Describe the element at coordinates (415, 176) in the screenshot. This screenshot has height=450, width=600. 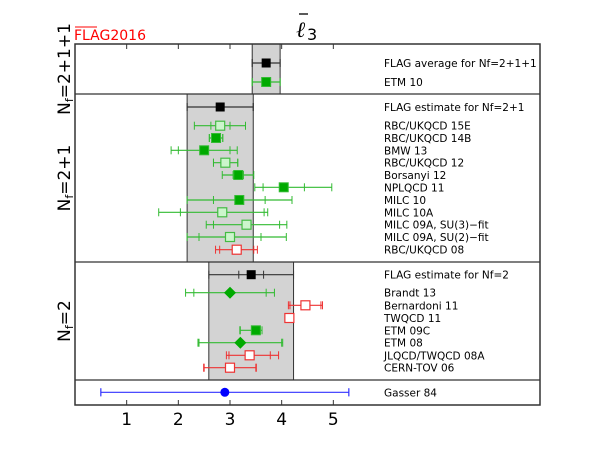
I see `point-label: Borsanyi 12` at that location.